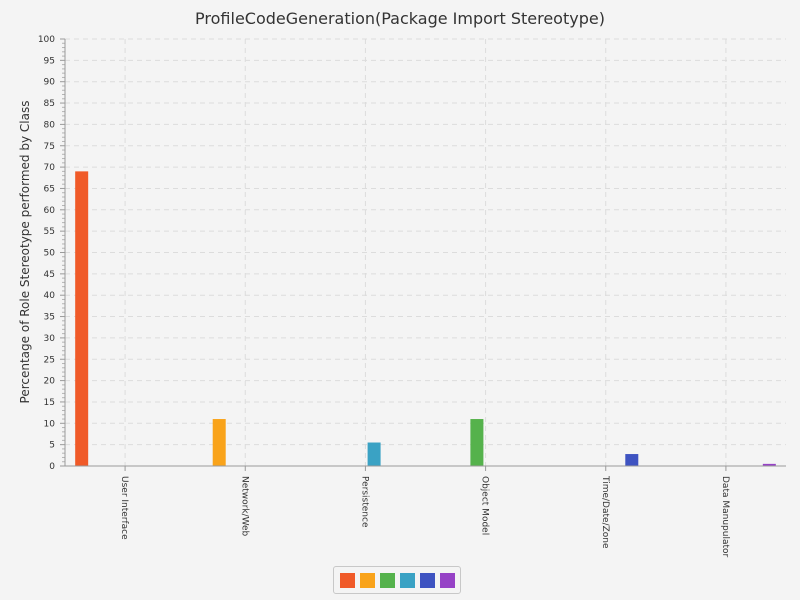  What do you see at coordinates (605, 512) in the screenshot?
I see `x-category-label: Time/Date/Zone` at bounding box center [605, 512].